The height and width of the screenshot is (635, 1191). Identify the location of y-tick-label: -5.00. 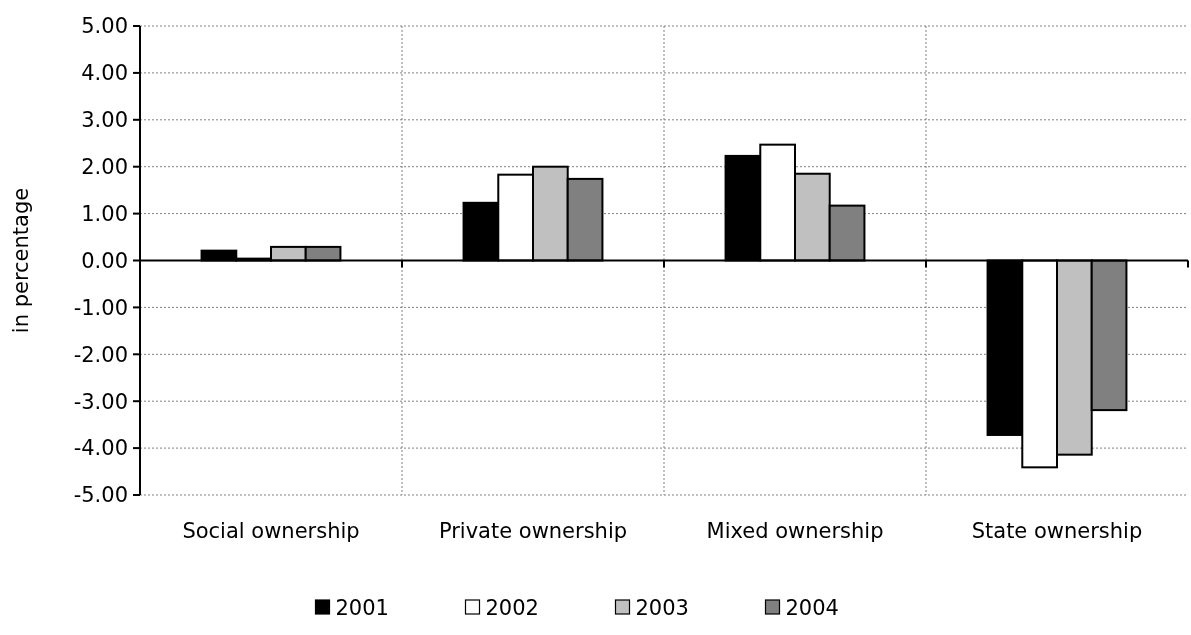
(100, 495).